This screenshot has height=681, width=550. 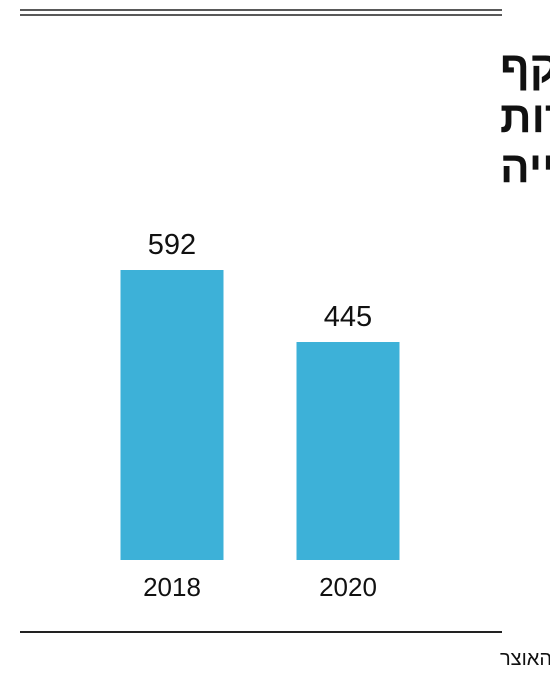 What do you see at coordinates (172, 245) in the screenshot?
I see `value-label: 592` at bounding box center [172, 245].